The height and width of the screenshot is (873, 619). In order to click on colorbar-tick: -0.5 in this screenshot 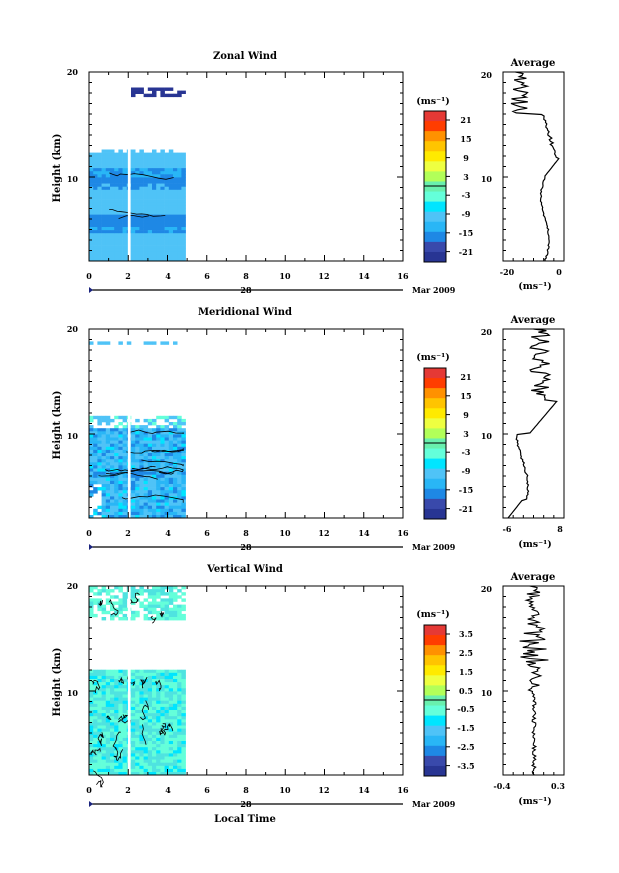, I will do `click(465, 709)`.